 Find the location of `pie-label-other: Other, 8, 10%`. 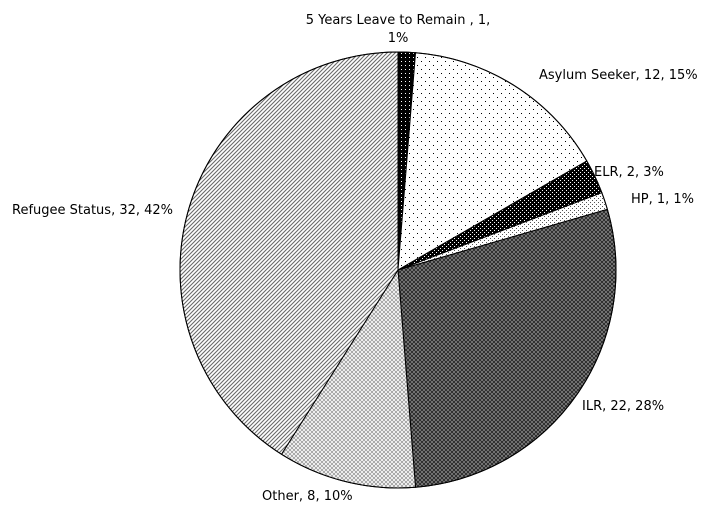

pie-label-other: Other, 8, 10% is located at coordinates (307, 496).